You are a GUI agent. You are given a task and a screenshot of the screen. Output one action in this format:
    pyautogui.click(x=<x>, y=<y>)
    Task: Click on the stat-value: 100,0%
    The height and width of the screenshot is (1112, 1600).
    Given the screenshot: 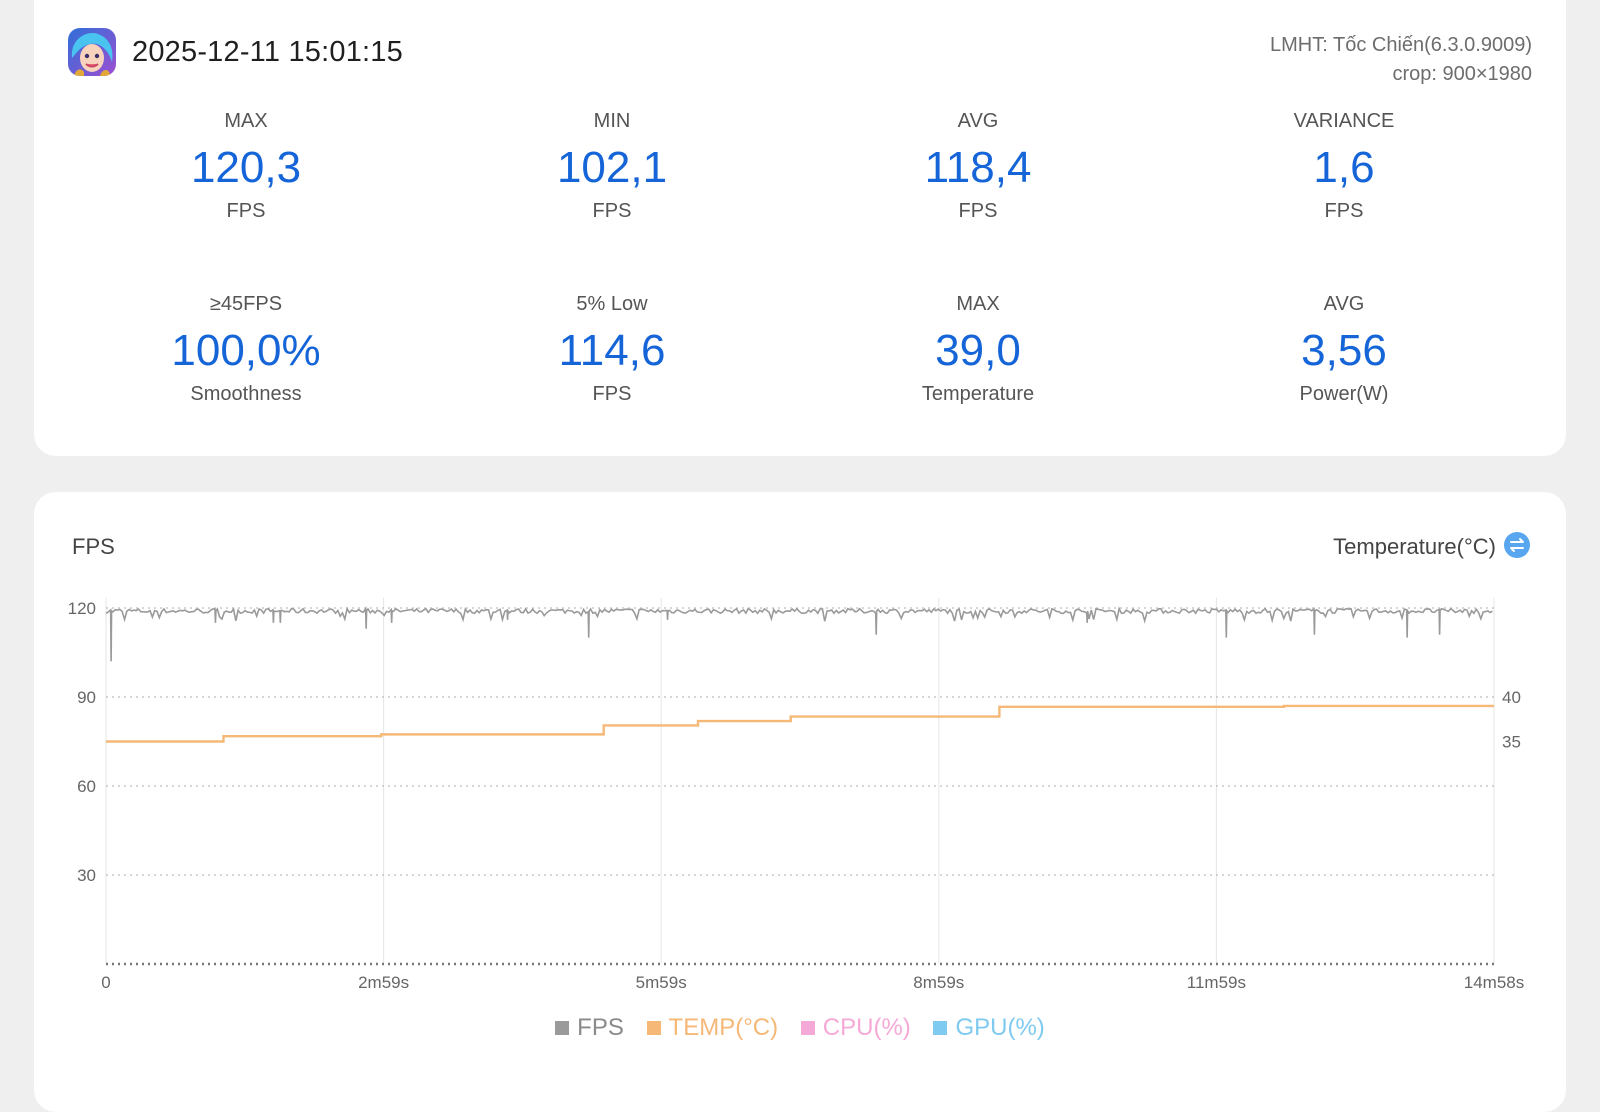 What is the action you would take?
    pyautogui.click(x=246, y=350)
    